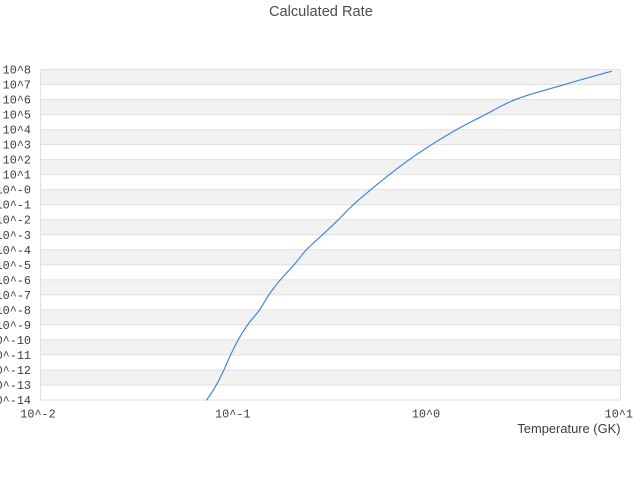  What do you see at coordinates (321, 12) in the screenshot?
I see `svg-text: Calculated Rate` at bounding box center [321, 12].